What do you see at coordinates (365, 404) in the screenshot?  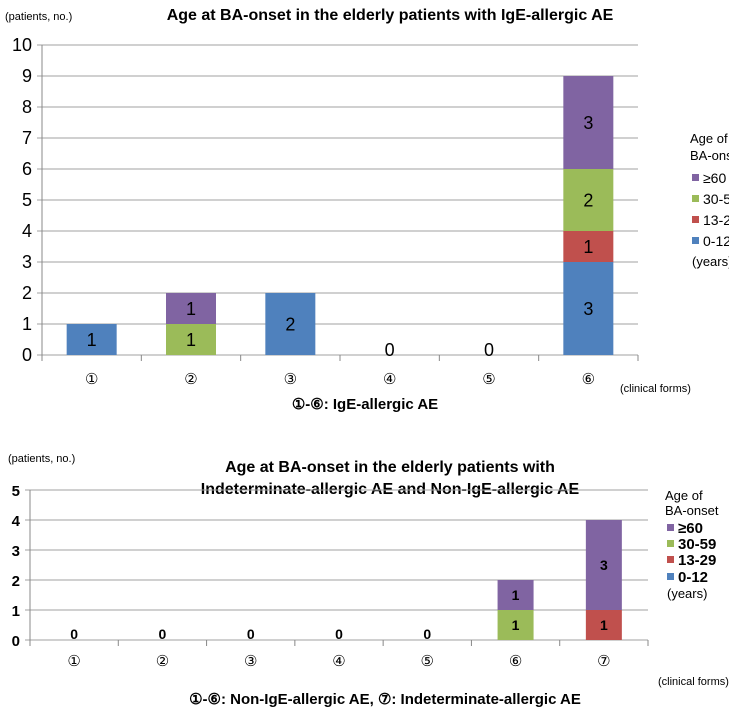 I see `footnote: ①-⑥: IgE-allergic AE` at bounding box center [365, 404].